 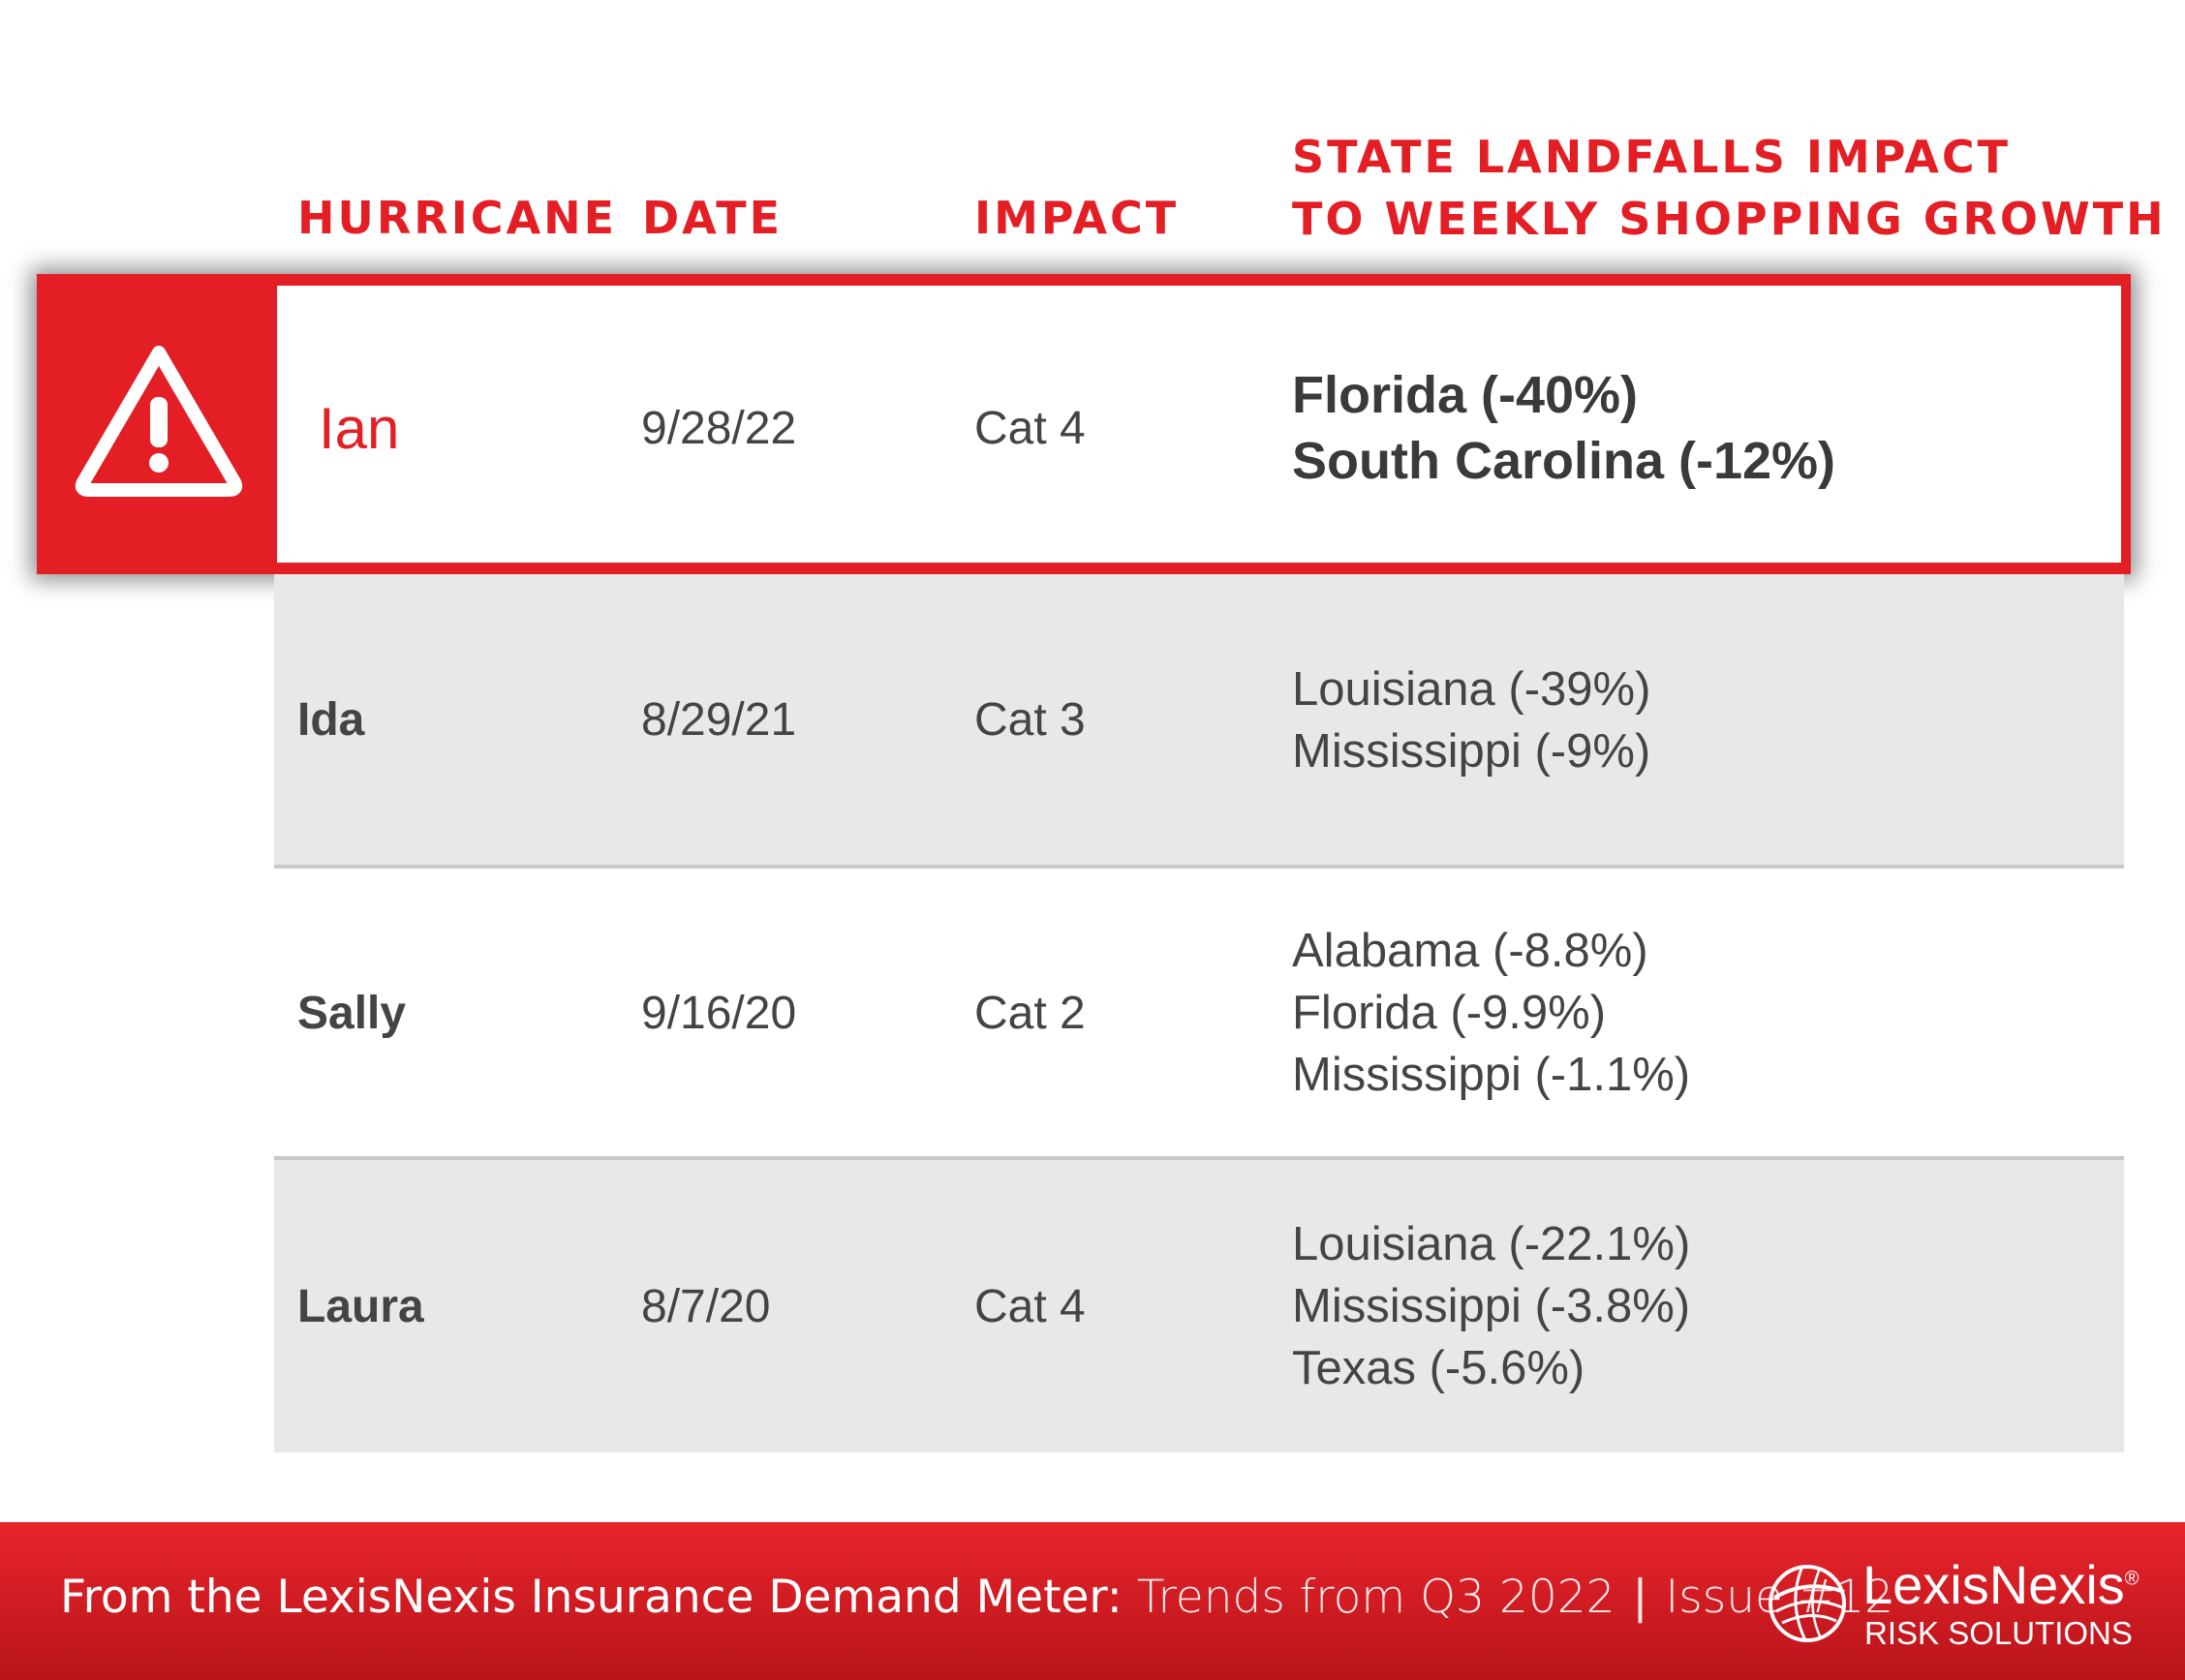 I want to click on footer-trends: Trends from Q3 2022, so click(x=1376, y=1598).